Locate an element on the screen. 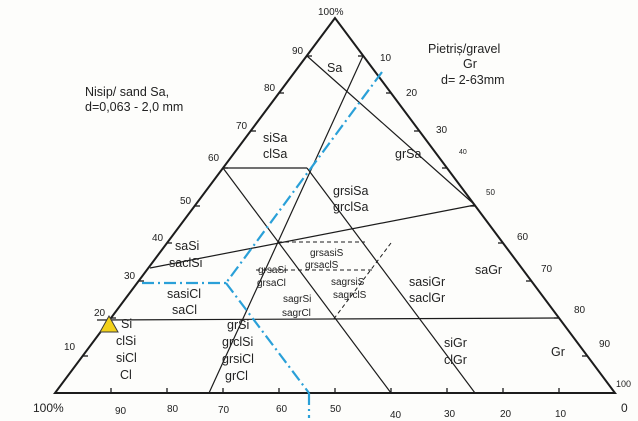 This screenshot has height=421, width=638. apex-label: 100% is located at coordinates (331, 12).